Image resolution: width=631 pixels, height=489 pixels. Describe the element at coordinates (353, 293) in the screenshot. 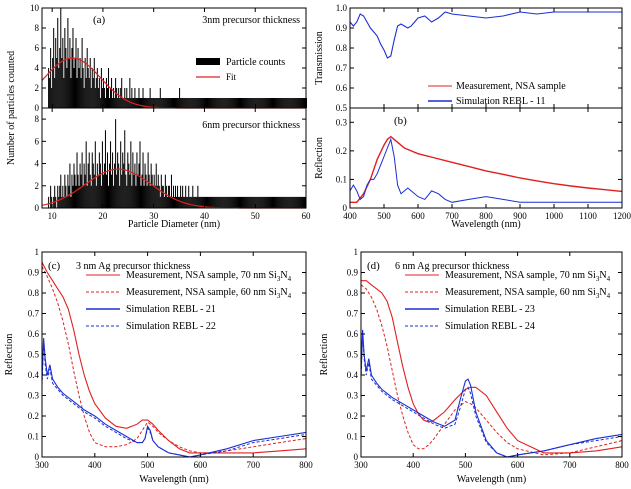

I see `panel-d-ytick-label: 0.8` at that location.